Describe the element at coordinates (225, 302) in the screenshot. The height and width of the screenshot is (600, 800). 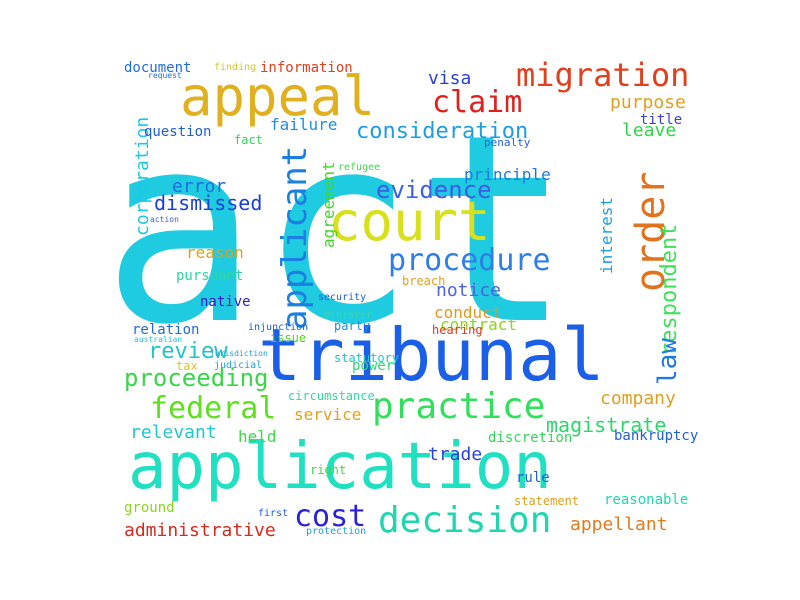
I see `word-native: native` at that location.